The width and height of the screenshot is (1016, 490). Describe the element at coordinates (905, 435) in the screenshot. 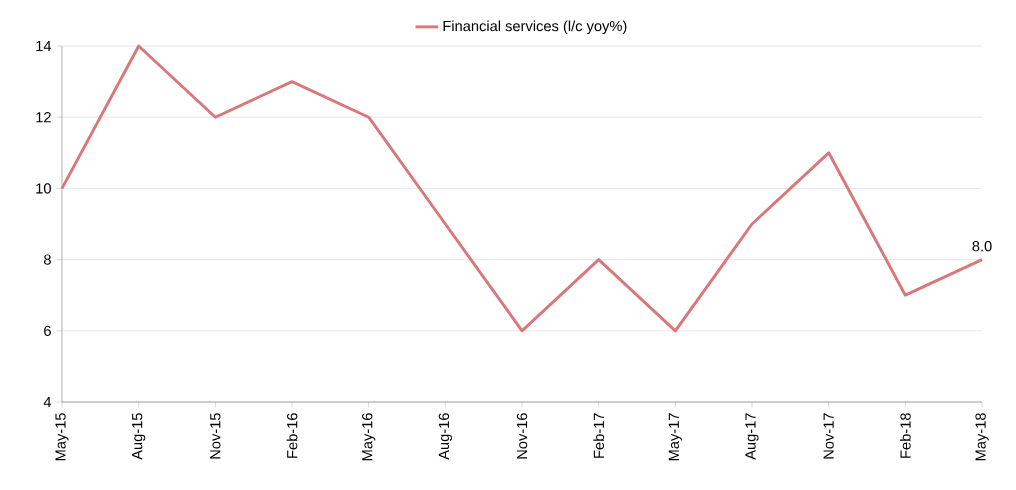

I see `x-tick-label: Feb-18` at that location.